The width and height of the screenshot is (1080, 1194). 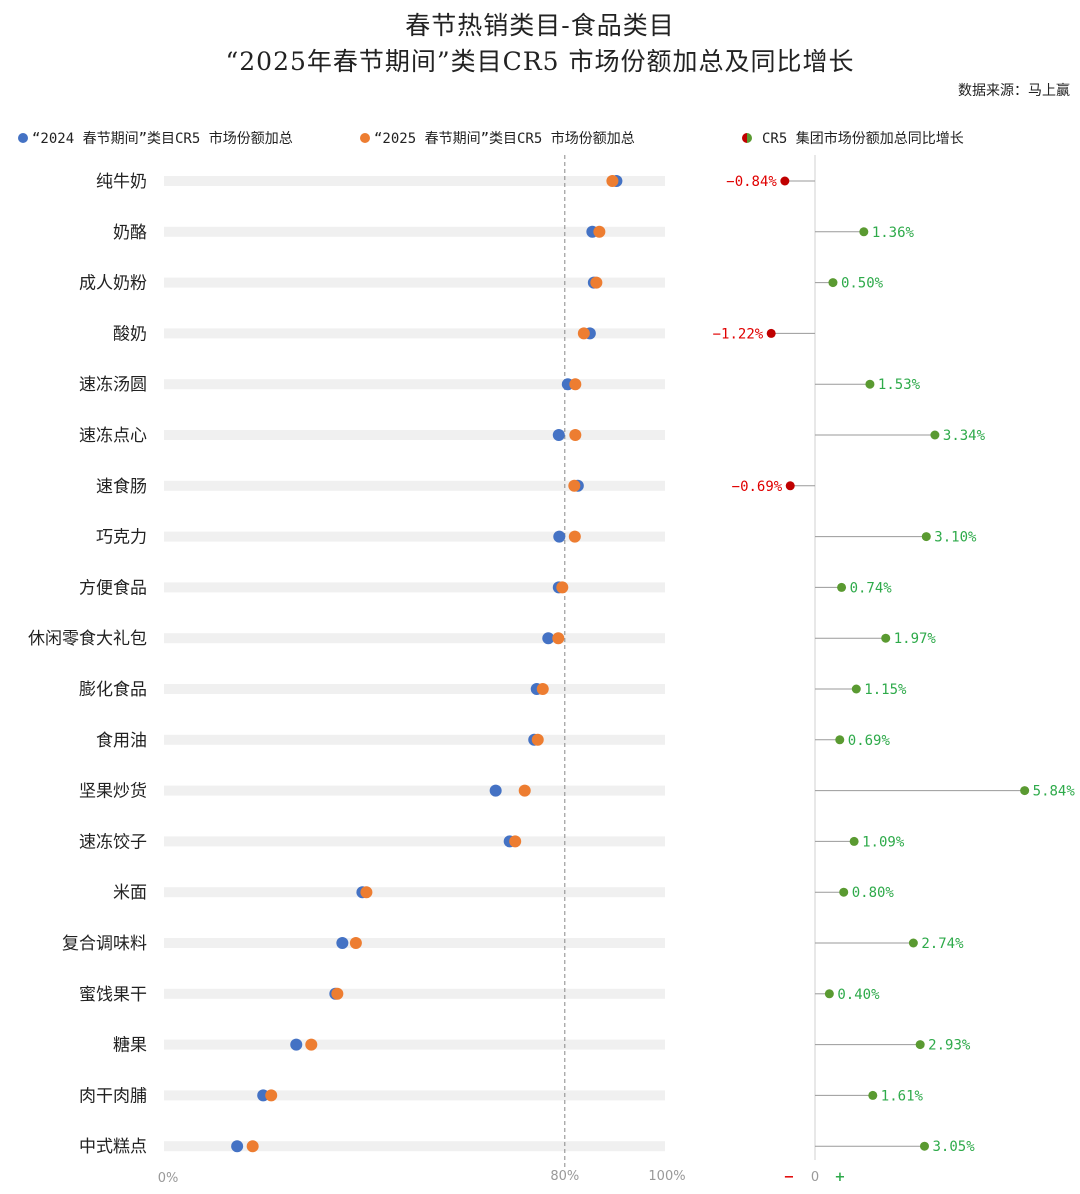 What do you see at coordinates (862, 284) in the screenshot?
I see `growth-value-label: 0.50%` at bounding box center [862, 284].